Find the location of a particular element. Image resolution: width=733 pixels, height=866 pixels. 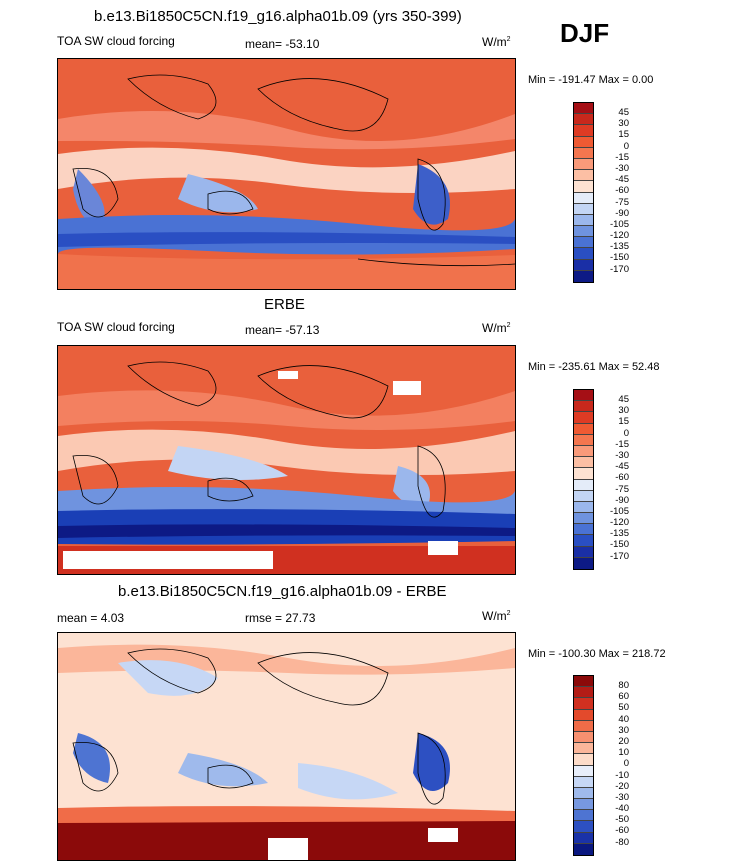

panel1-units: W/m2 is located at coordinates (496, 42).